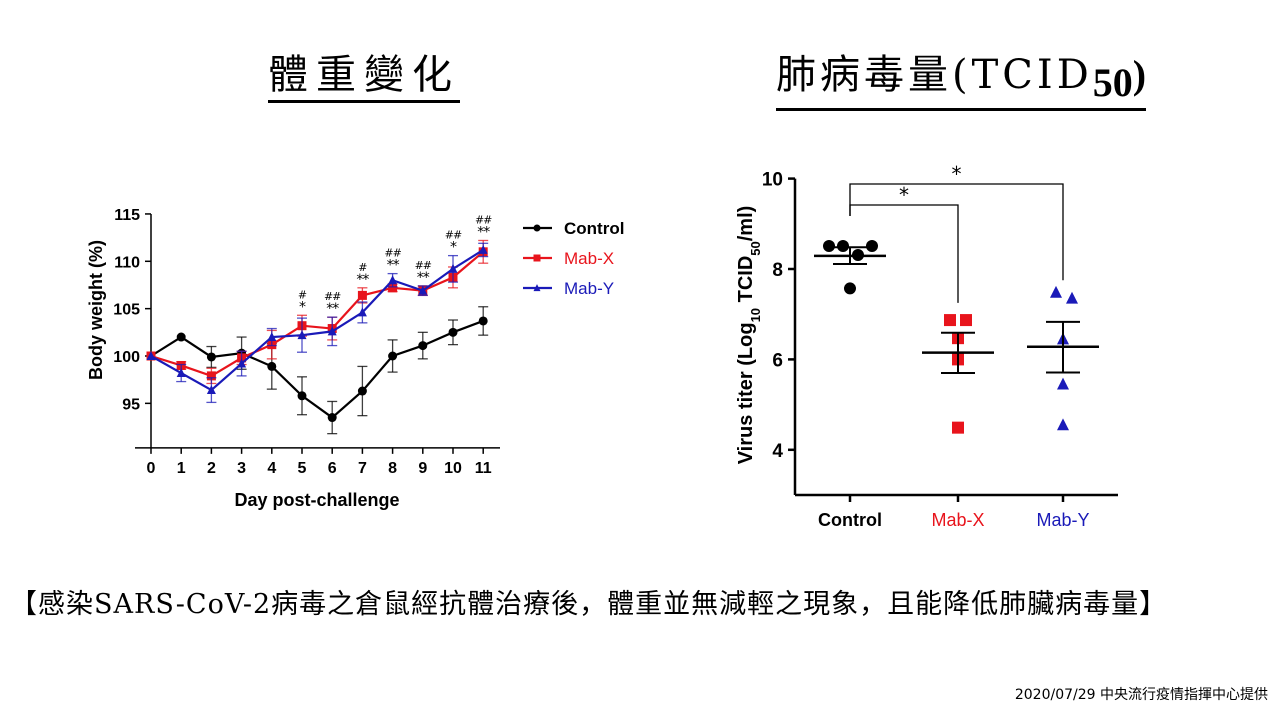 The width and height of the screenshot is (1280, 720). Describe the element at coordinates (211, 468) in the screenshot. I see `x-tick-label: 2` at that location.